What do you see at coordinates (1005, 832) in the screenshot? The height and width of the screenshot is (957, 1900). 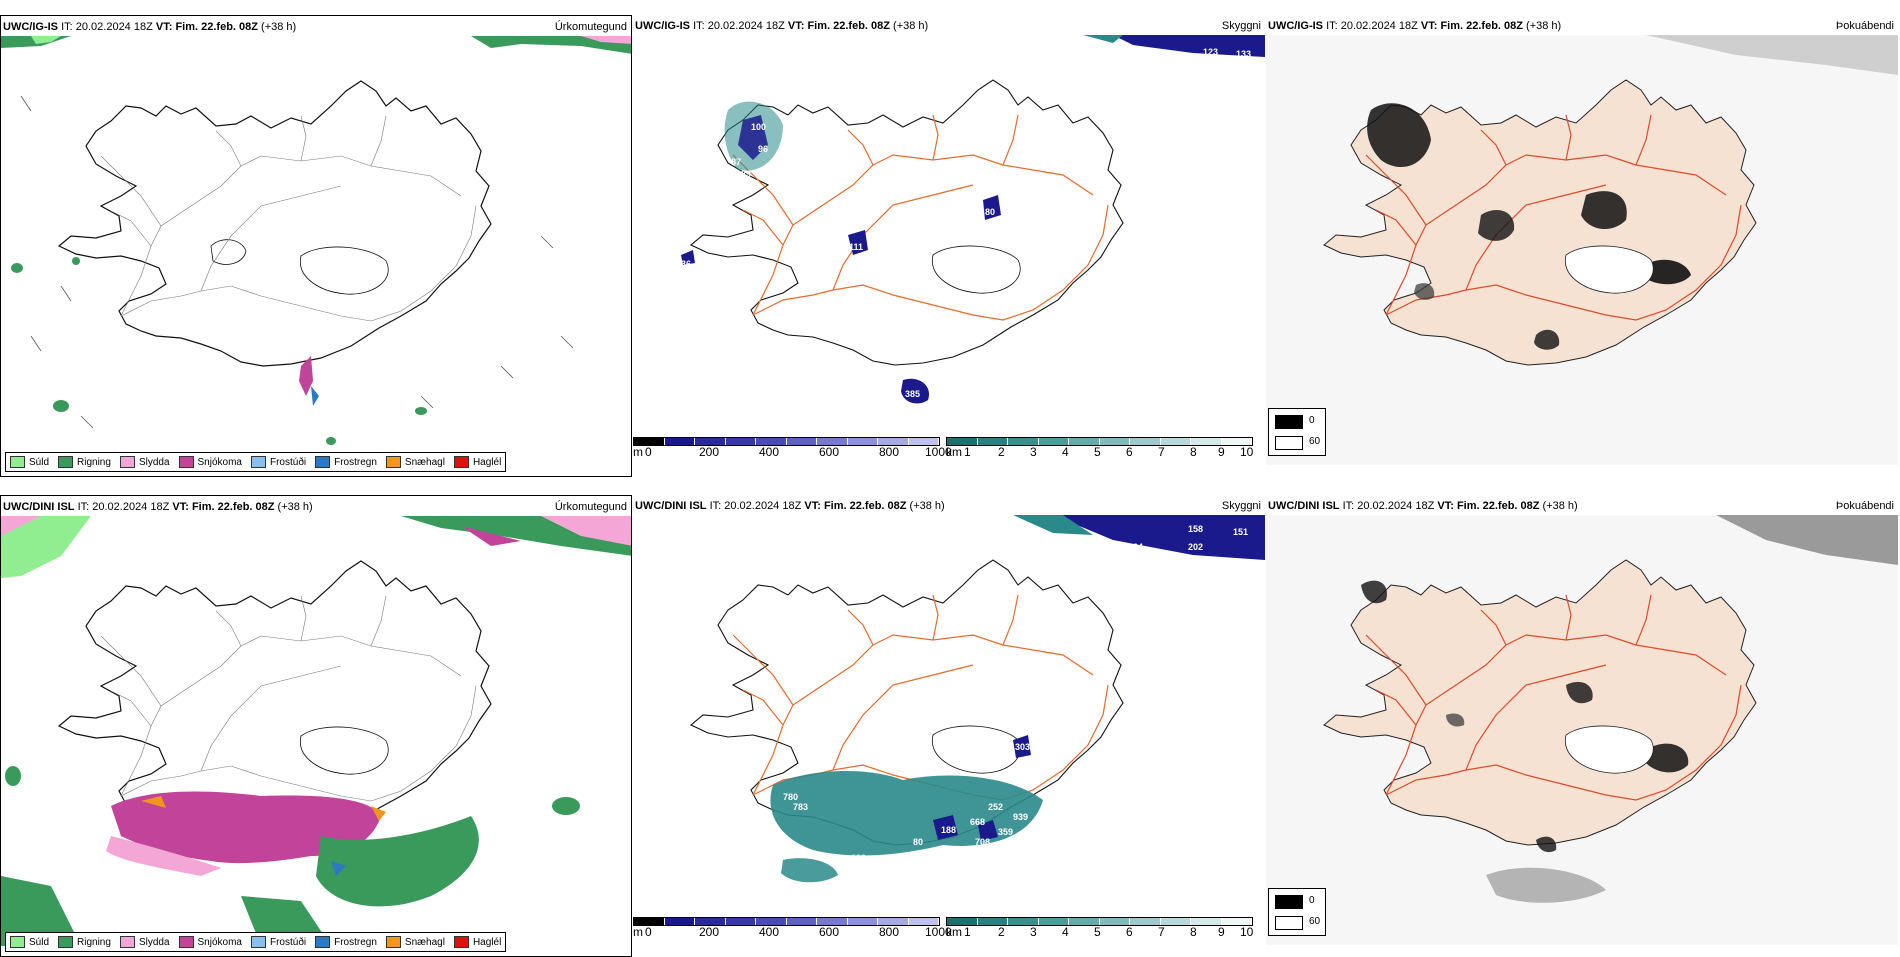 I see `vis-label: 359` at bounding box center [1005, 832].